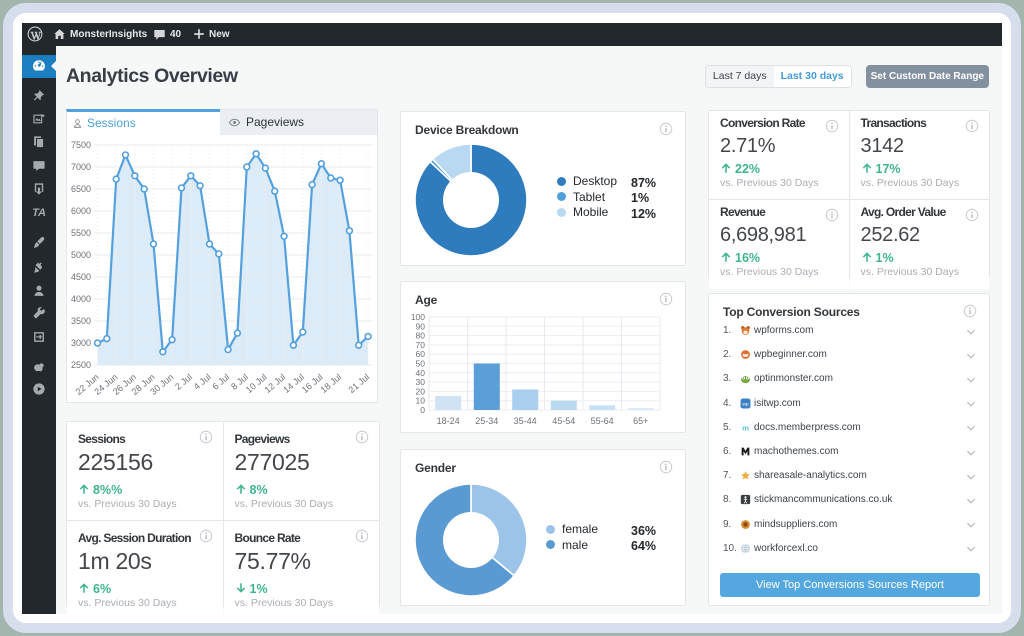  What do you see at coordinates (422, 410) in the screenshot?
I see `svg-text: 0` at bounding box center [422, 410].